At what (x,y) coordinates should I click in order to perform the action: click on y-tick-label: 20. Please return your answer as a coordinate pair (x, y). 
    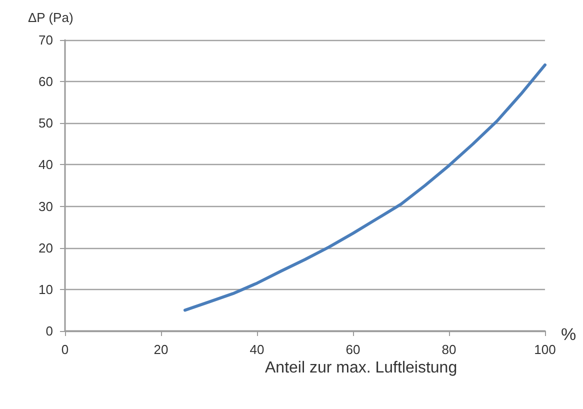
    Looking at the image, I should click on (45, 248).